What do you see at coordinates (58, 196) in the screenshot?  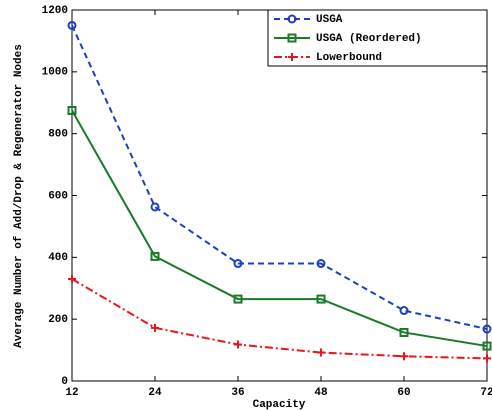 I see `y-tick-label: 600` at bounding box center [58, 196].